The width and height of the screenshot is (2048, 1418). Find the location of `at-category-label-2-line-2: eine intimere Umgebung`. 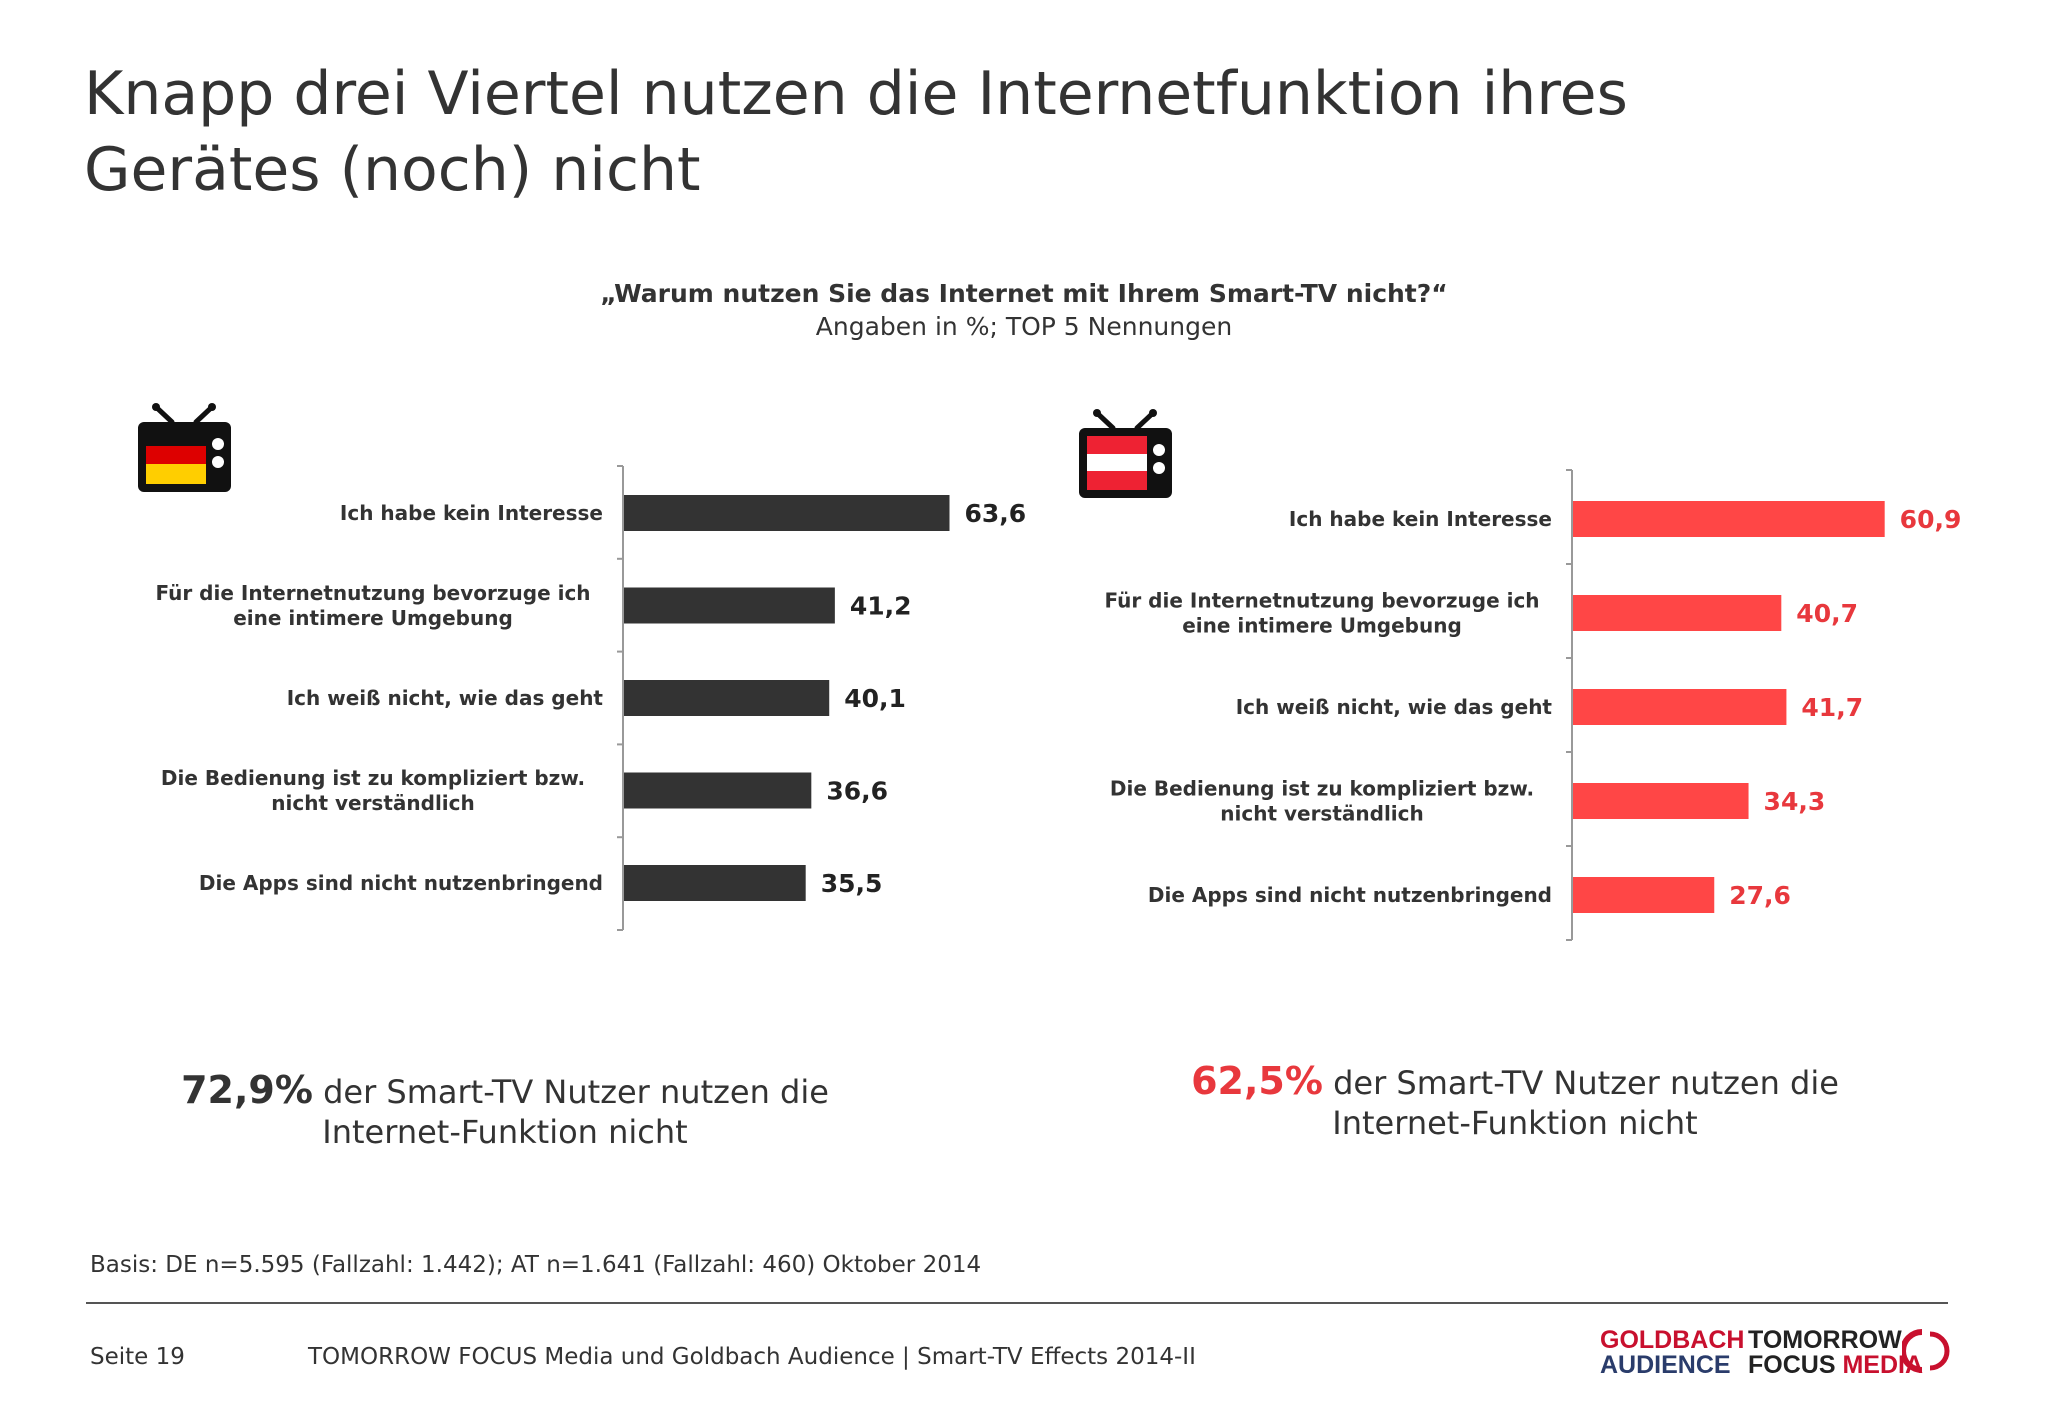

at-category-label-2-line-2: eine intimere Umgebung is located at coordinates (1322, 626).